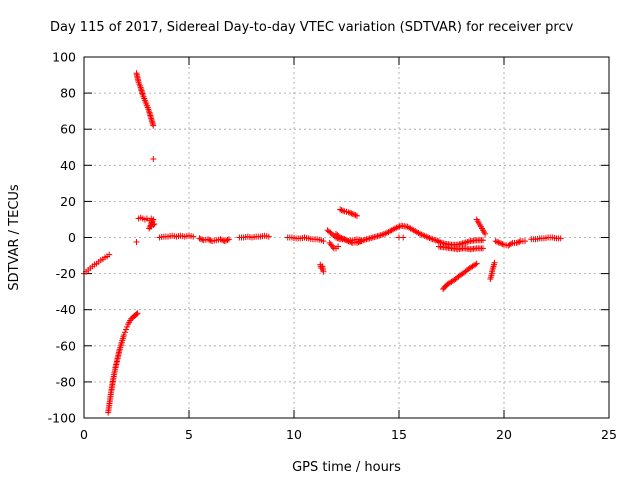 The height and width of the screenshot is (480, 640). I want to click on y-tick-label: 20, so click(68, 201).